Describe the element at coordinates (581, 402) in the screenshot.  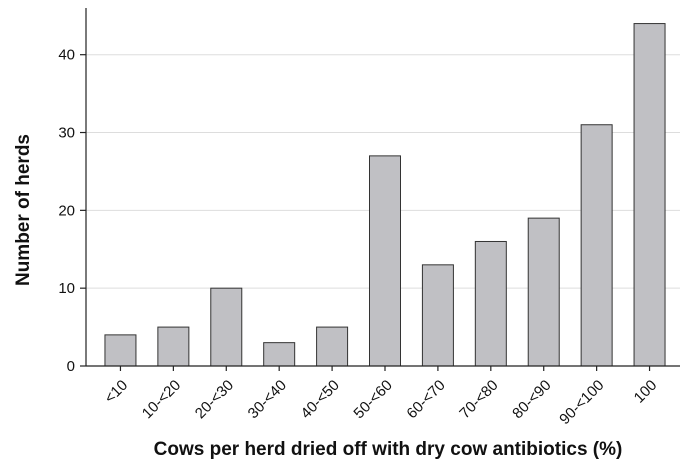
I see `x-tick-label: 90-<100` at that location.